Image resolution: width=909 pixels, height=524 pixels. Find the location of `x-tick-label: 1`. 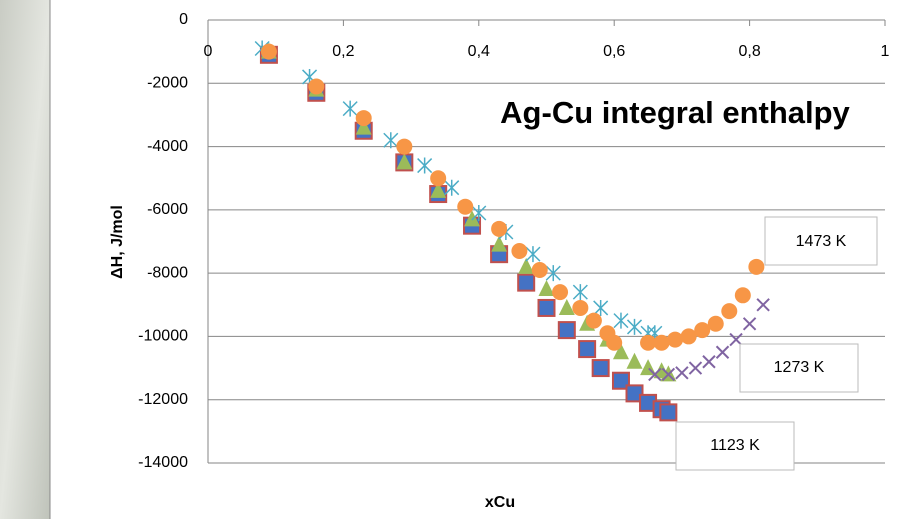

x-tick-label: 1 is located at coordinates (885, 51).